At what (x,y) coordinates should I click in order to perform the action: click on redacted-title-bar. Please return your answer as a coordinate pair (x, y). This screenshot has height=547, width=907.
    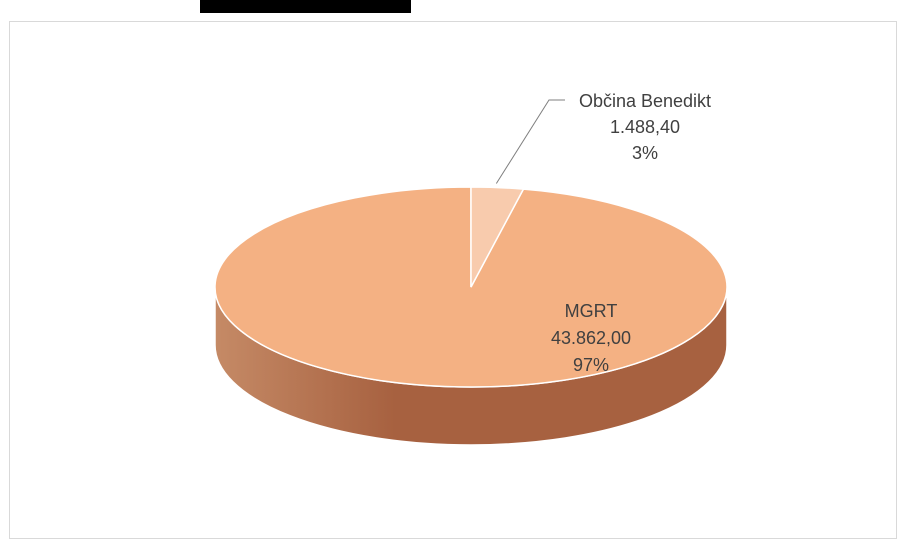
    Looking at the image, I should click on (305, 6).